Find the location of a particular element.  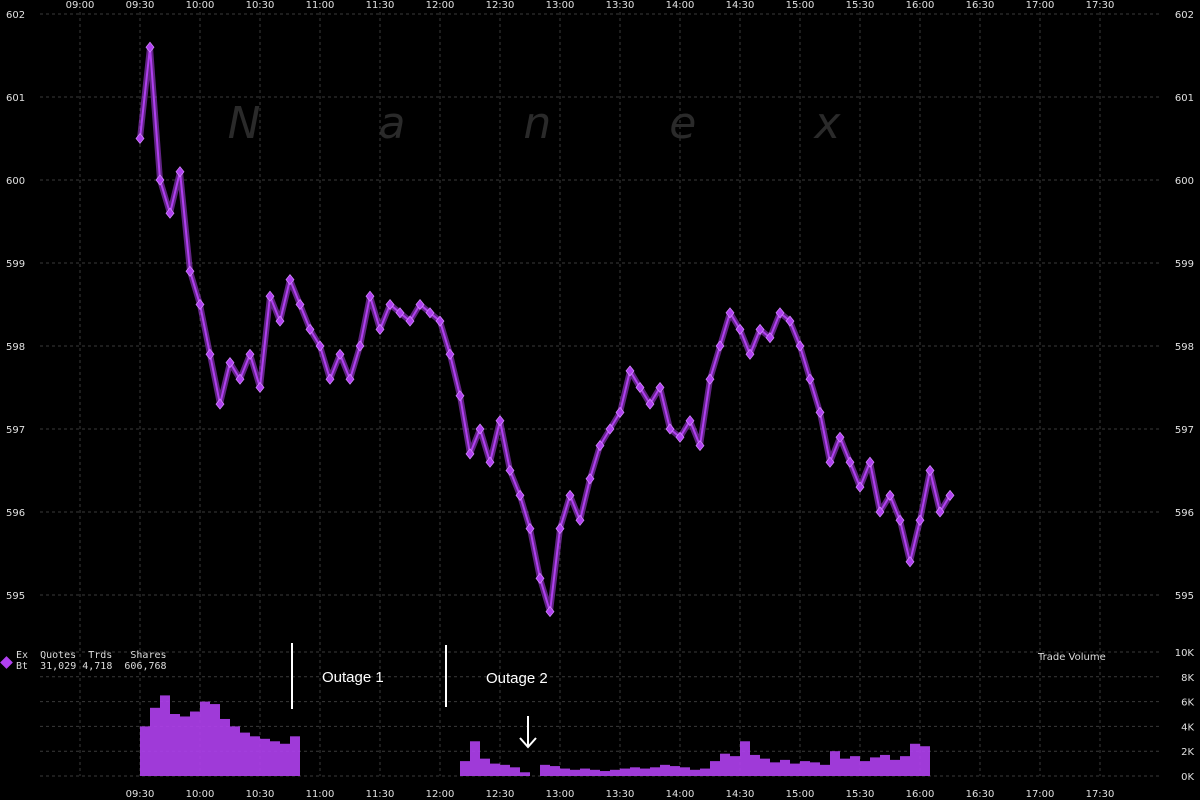

x-tick-top: 16:30 is located at coordinates (980, 5).